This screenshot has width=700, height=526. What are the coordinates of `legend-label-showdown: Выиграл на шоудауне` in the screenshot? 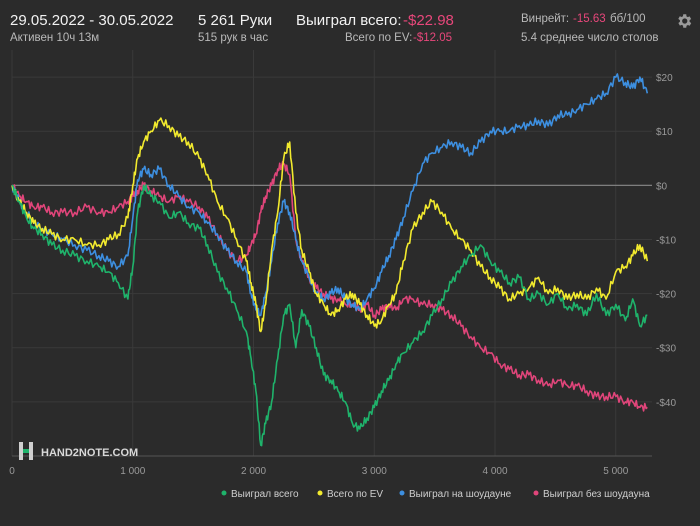 It's located at (460, 494).